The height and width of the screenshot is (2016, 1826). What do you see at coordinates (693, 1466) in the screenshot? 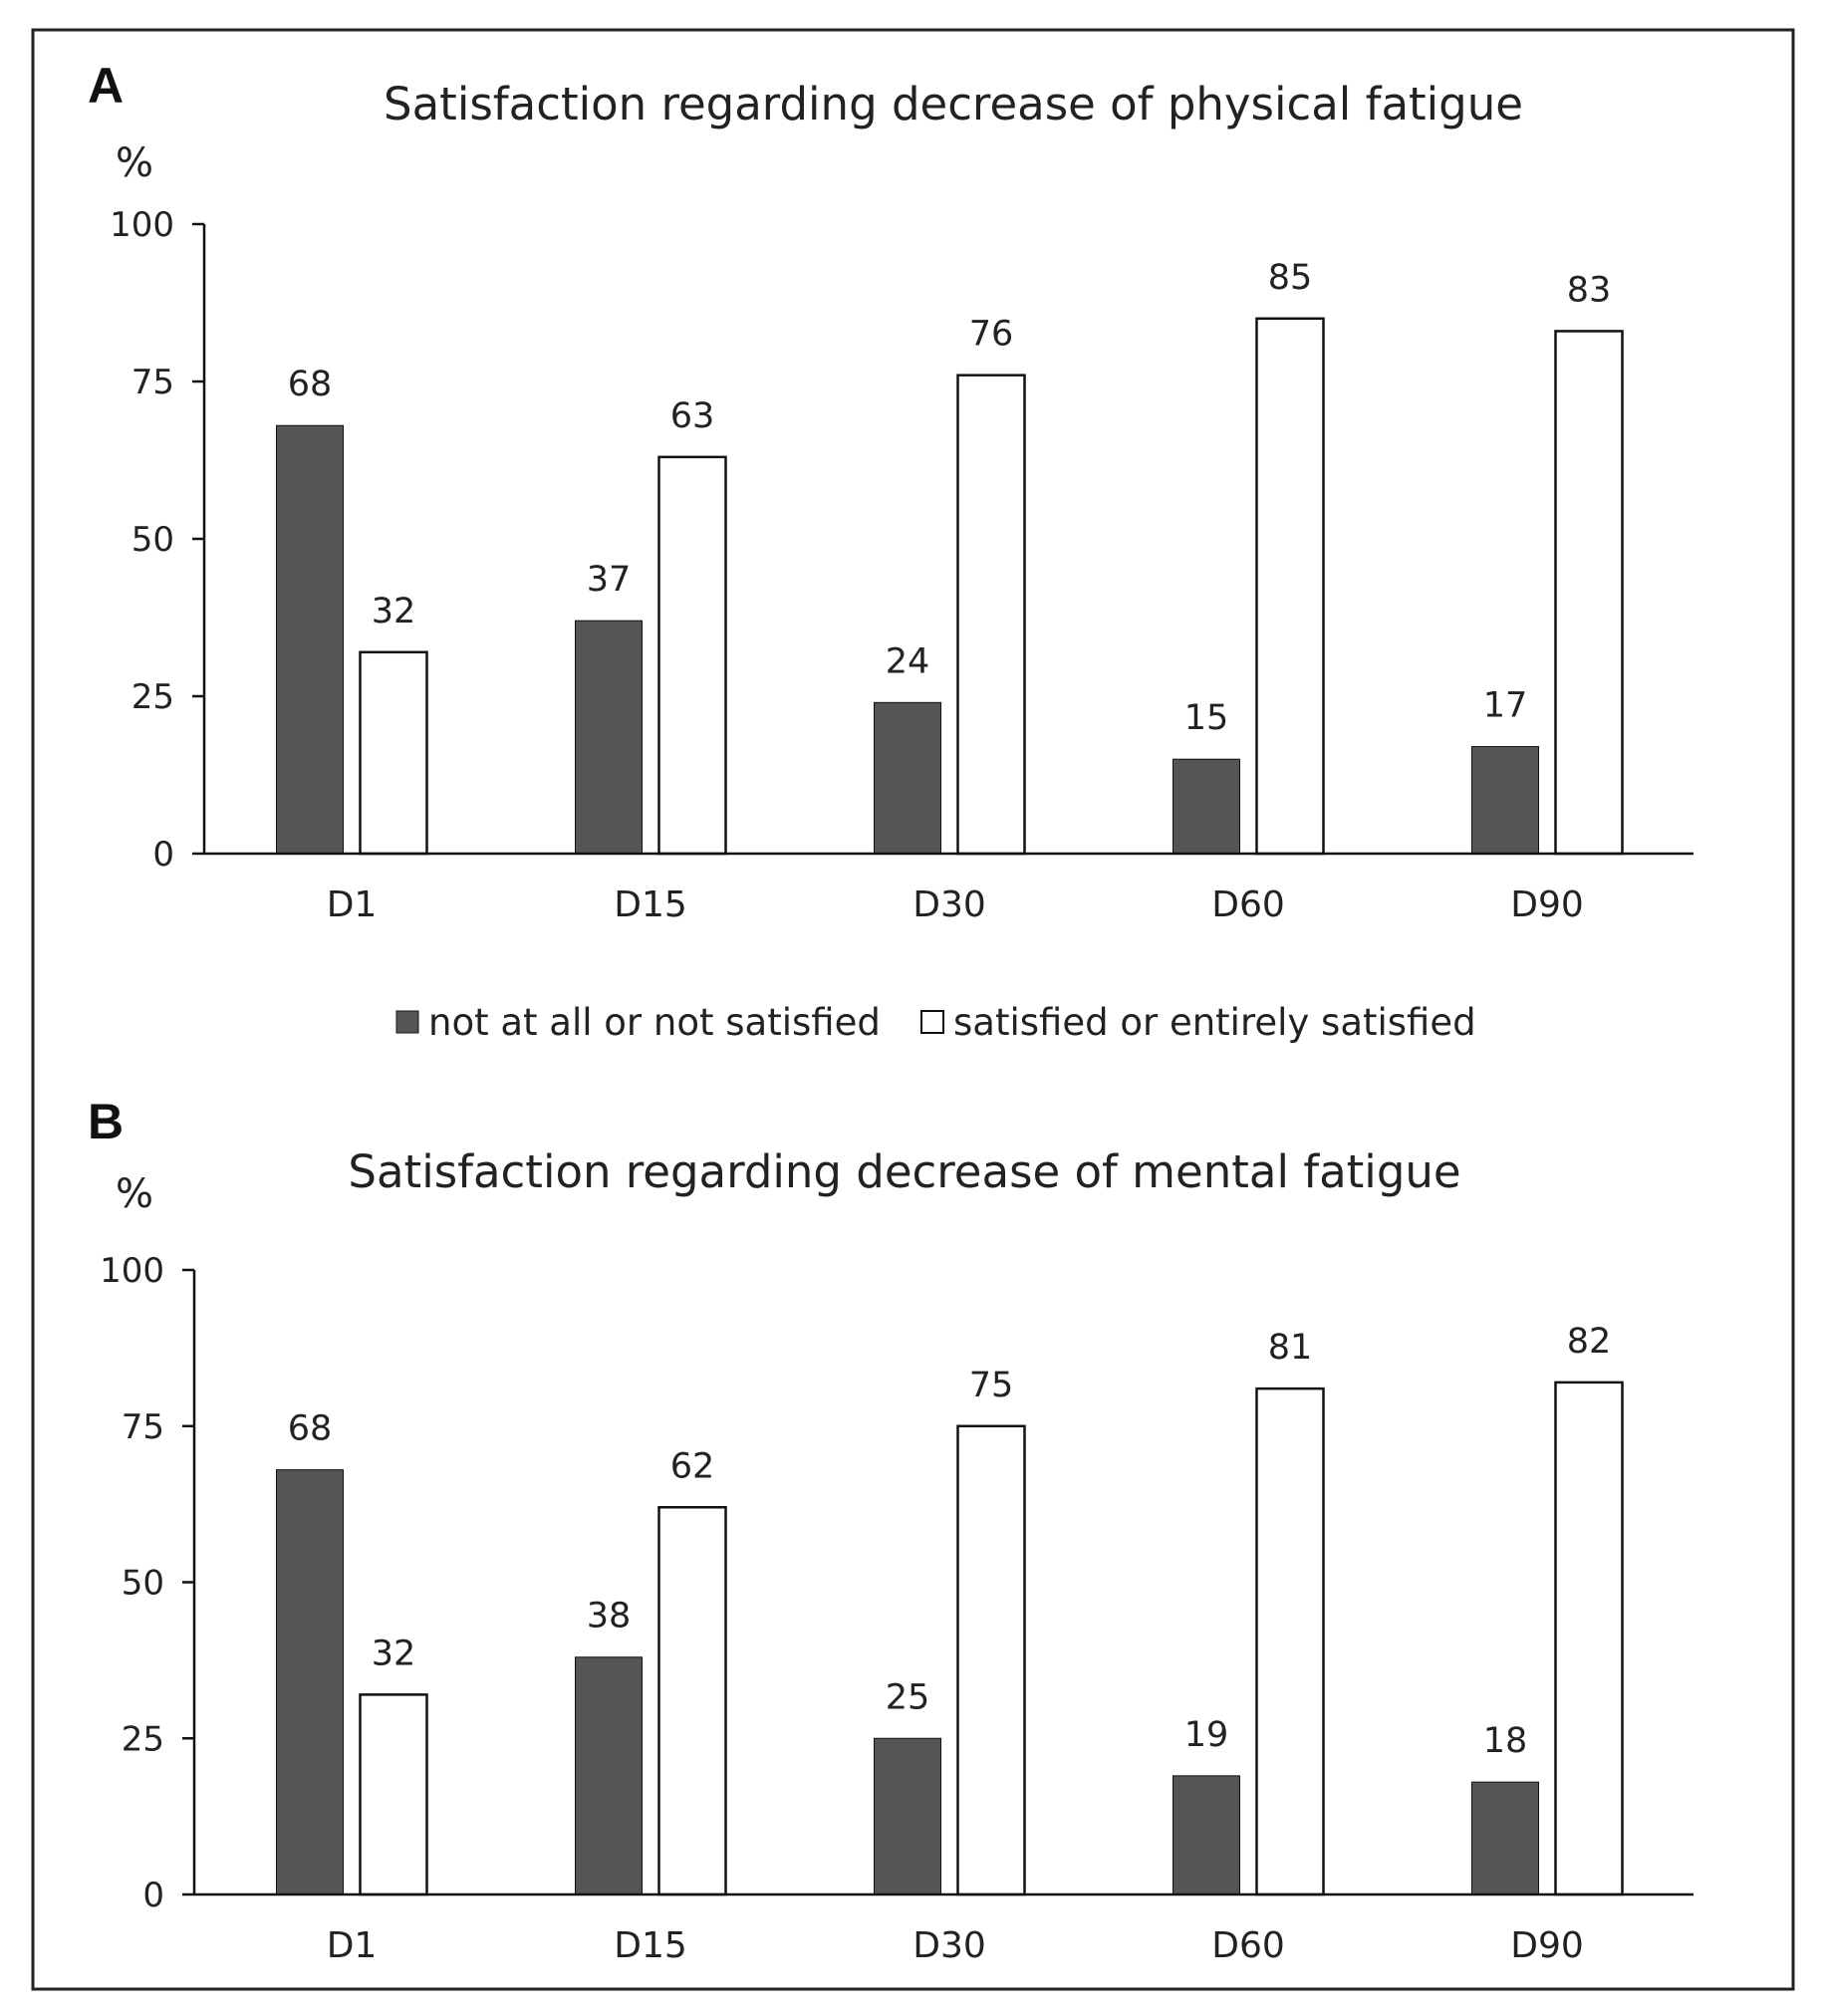
I see `panel-b-value-label-d15-satisfied: 62` at bounding box center [693, 1466].